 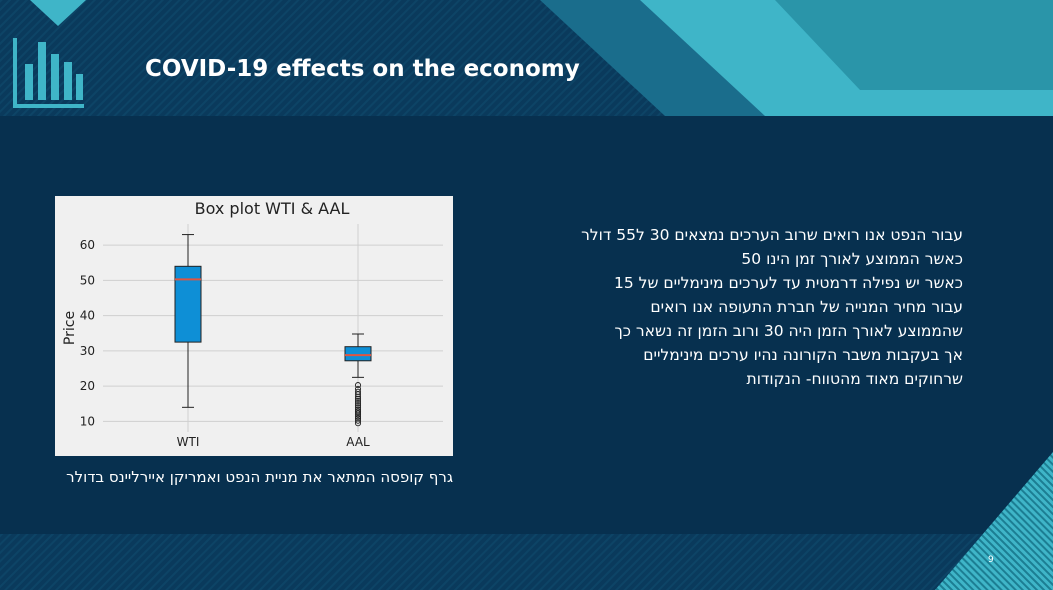 What do you see at coordinates (526, 562) in the screenshot?
I see `footer-stripes` at bounding box center [526, 562].